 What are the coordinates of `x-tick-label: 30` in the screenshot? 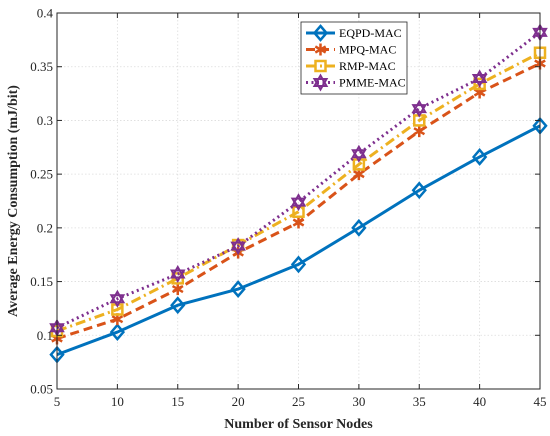 It's located at (358, 401).